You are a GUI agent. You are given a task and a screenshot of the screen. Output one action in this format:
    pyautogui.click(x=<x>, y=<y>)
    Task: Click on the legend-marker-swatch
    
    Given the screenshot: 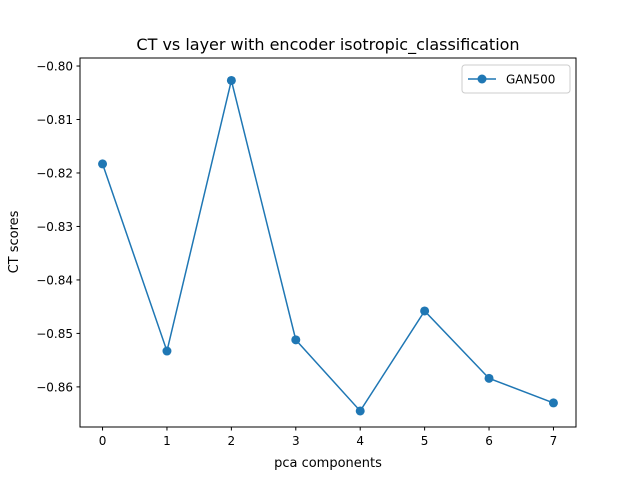 What is the action you would take?
    pyautogui.click(x=482, y=79)
    